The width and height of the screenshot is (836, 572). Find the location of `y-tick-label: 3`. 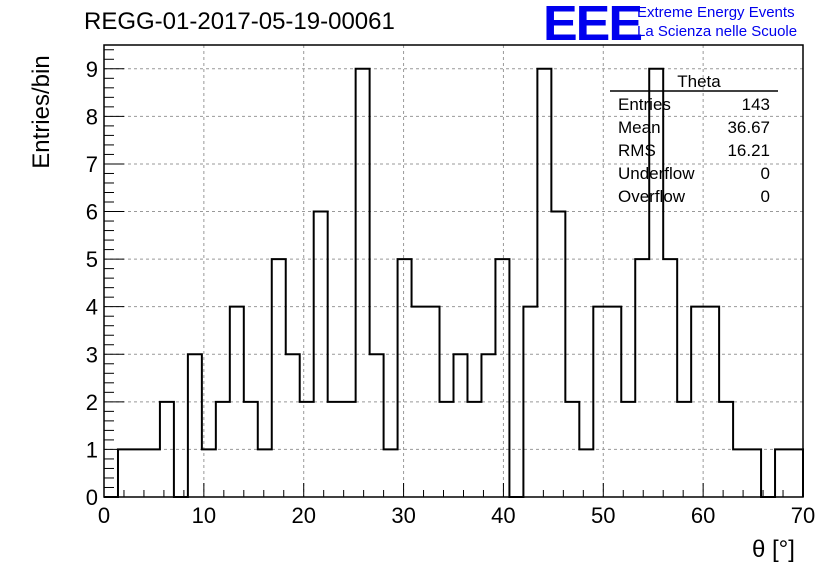

y-tick-label: 3 is located at coordinates (92, 354).